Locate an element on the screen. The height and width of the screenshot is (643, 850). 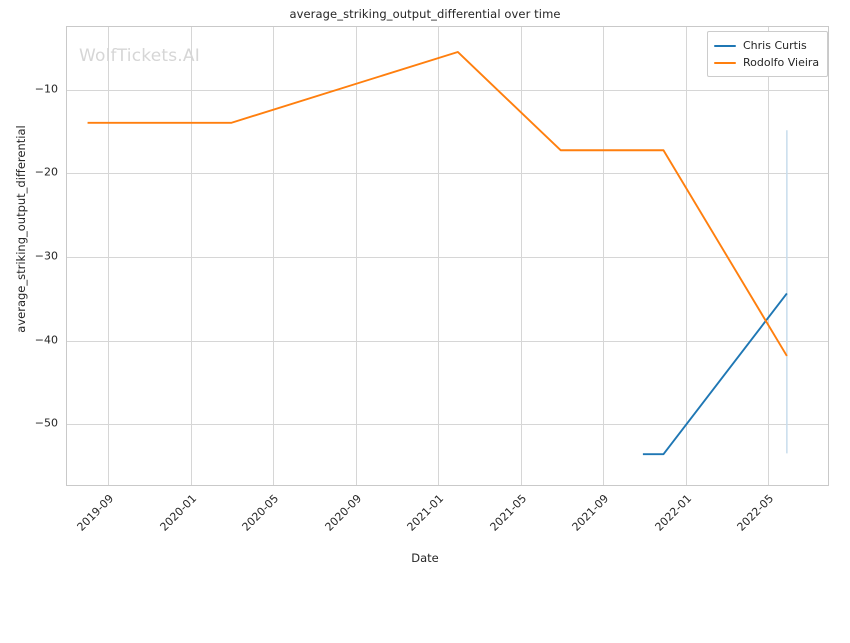
x-axis-label: Date is located at coordinates (425, 558).